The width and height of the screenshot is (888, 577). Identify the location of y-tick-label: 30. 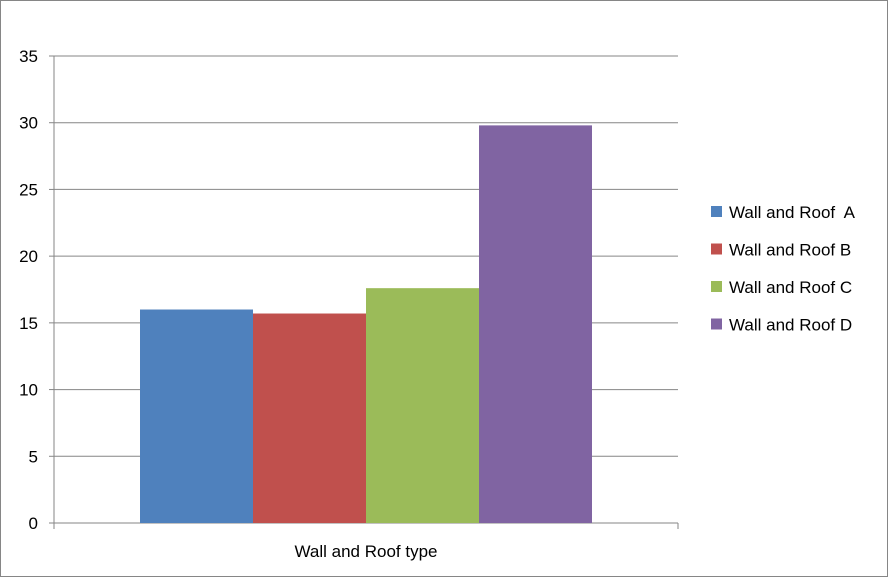
(28, 123).